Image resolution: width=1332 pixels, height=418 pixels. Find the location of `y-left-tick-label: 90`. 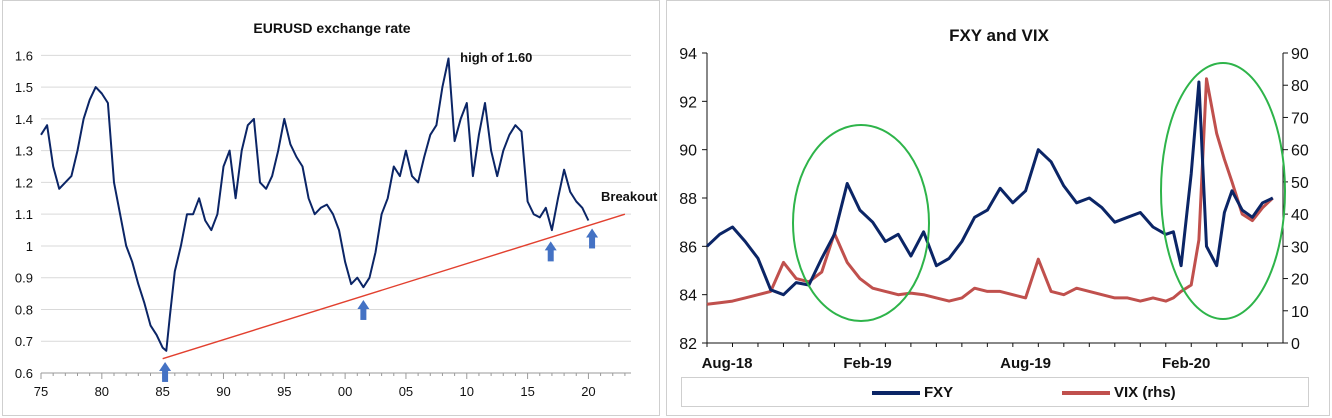

y-left-tick-label: 90 is located at coordinates (688, 151).